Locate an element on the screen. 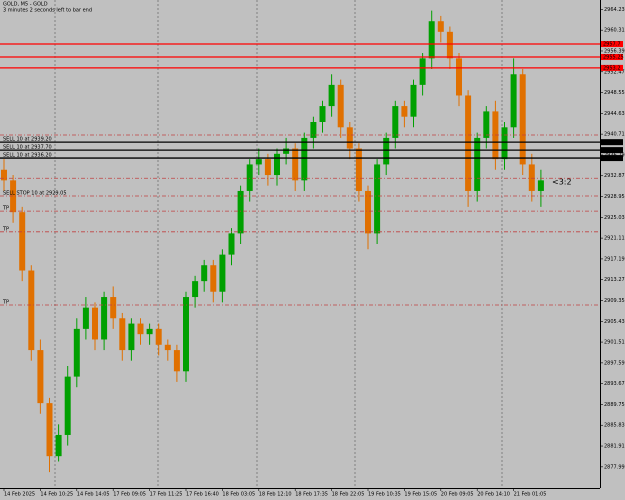 The image size is (625, 500). price-tag-label: 2953.2 is located at coordinates (612, 68).